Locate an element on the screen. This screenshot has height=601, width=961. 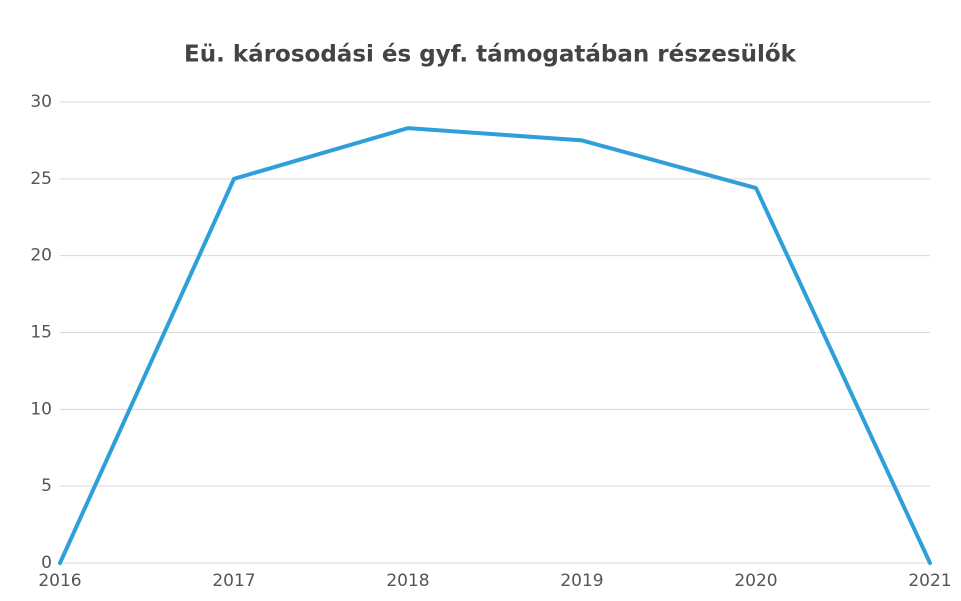
y-tick-label: 10 is located at coordinates (41, 409).